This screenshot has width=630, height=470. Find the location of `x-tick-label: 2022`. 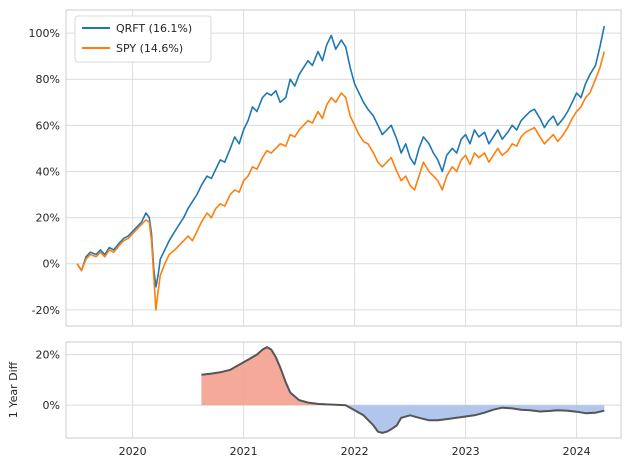

x-tick-label: 2022 is located at coordinates (355, 451).